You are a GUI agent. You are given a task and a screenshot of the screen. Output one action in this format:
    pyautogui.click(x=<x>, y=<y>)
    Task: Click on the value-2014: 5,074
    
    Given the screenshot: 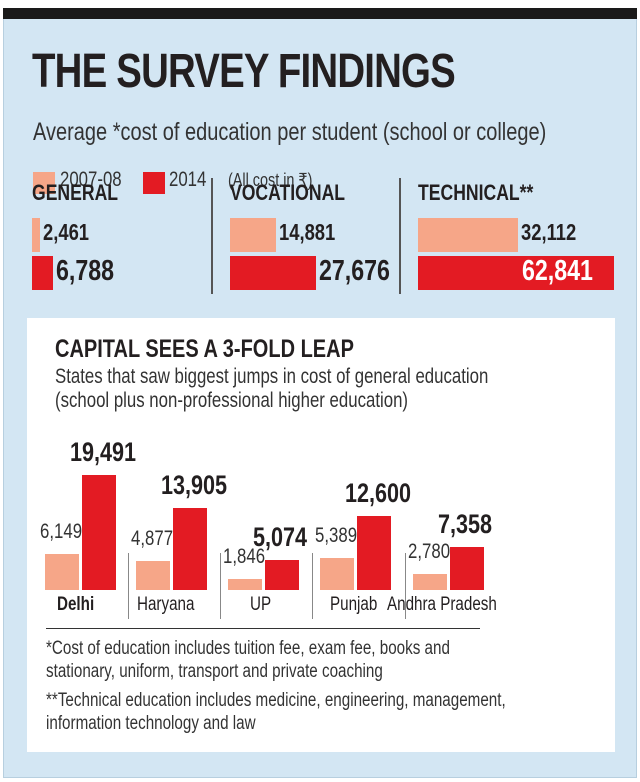 What is the action you would take?
    pyautogui.click(x=280, y=537)
    